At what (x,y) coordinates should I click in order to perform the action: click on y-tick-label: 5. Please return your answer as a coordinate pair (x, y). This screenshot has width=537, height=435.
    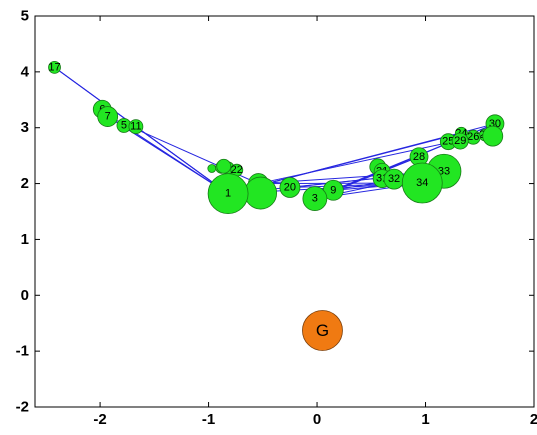
    Looking at the image, I should click on (25, 16).